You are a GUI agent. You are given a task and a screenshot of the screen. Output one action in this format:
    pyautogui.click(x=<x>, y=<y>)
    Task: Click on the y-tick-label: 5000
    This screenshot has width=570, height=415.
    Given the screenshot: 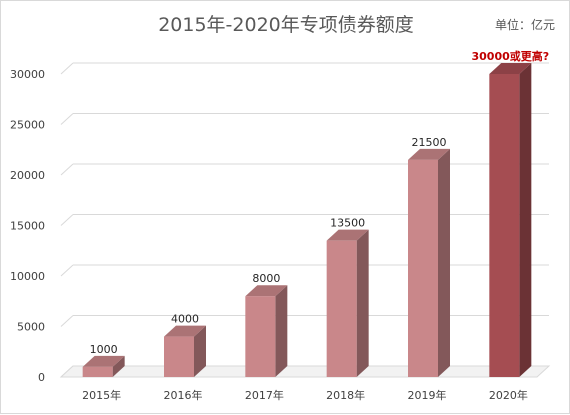 What is the action you would take?
    pyautogui.click(x=31, y=327)
    